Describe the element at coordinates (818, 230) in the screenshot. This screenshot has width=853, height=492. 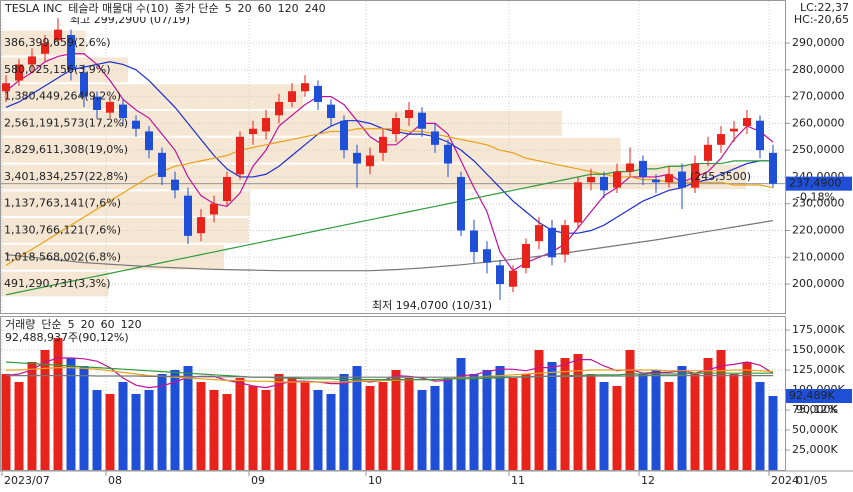
I see `y-tick-label: 220,0000` at that location.